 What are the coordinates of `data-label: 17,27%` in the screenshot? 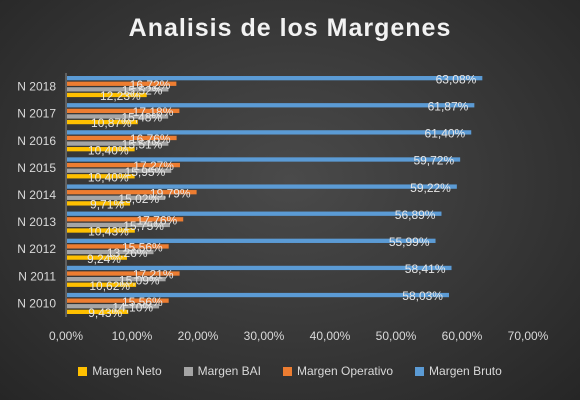 It's located at (153, 166).